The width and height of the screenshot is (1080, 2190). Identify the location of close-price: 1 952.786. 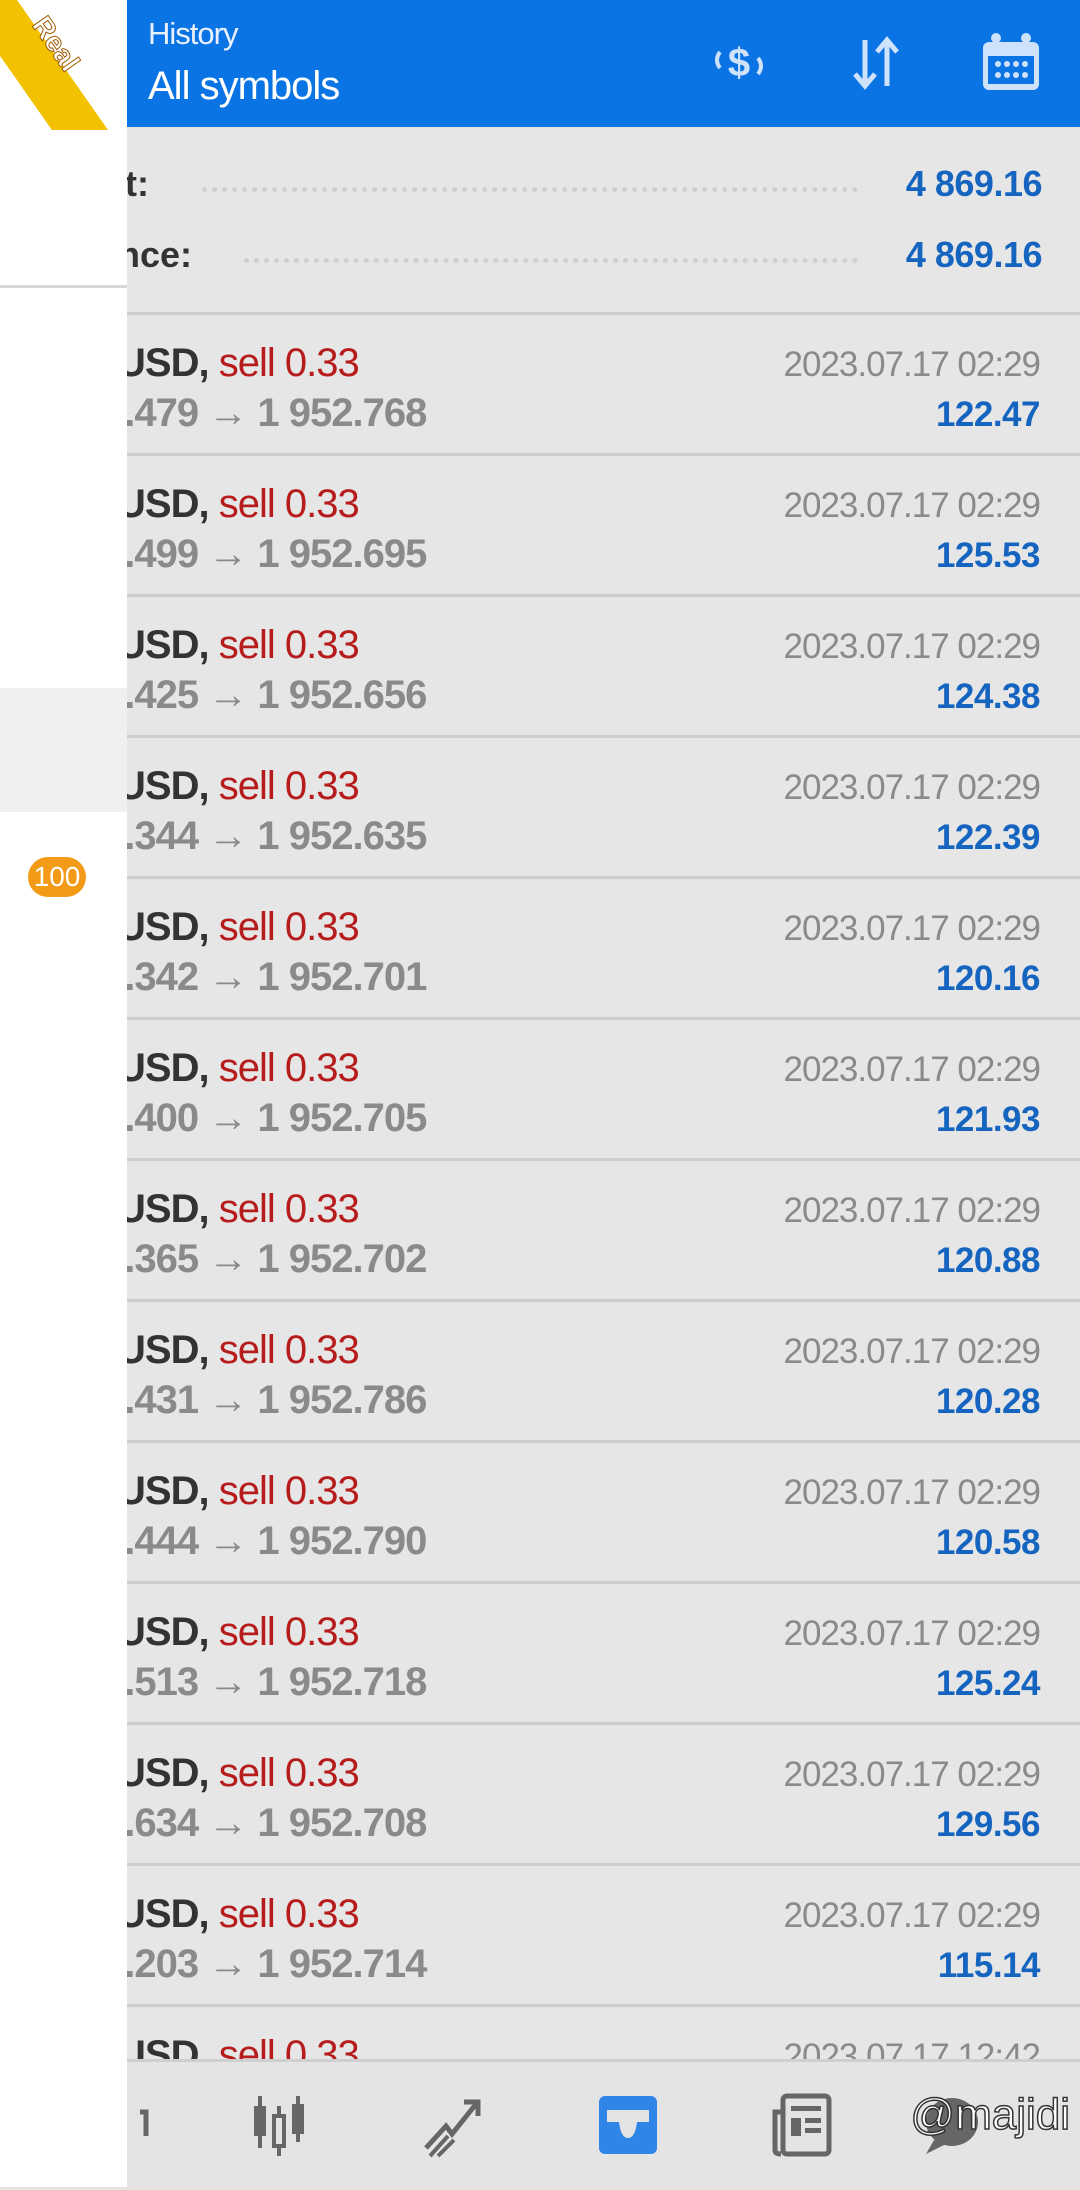
(342, 1400).